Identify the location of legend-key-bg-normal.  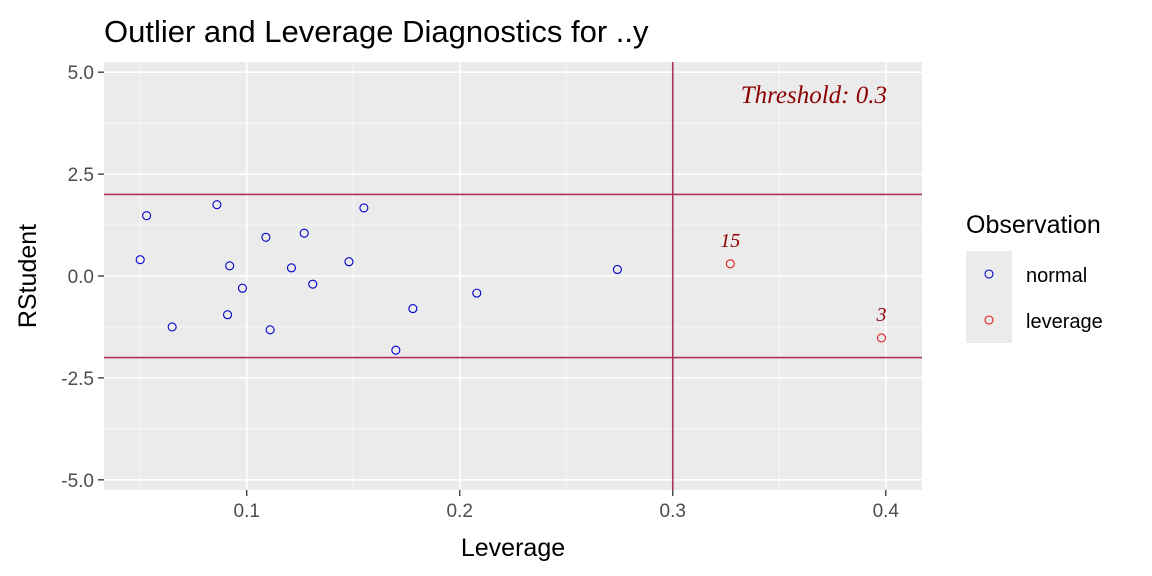
(989, 274).